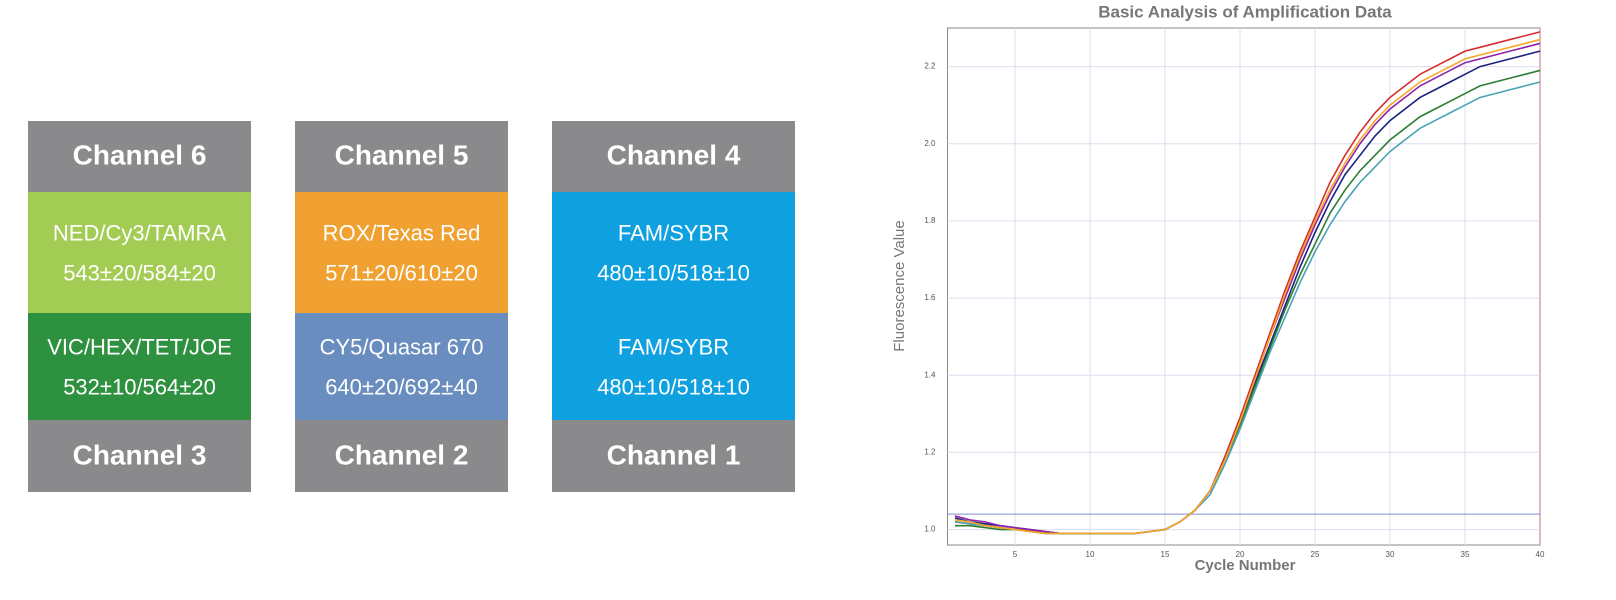  Describe the element at coordinates (401, 386) in the screenshot. I see `dye-range: 640±20/692±40` at that location.